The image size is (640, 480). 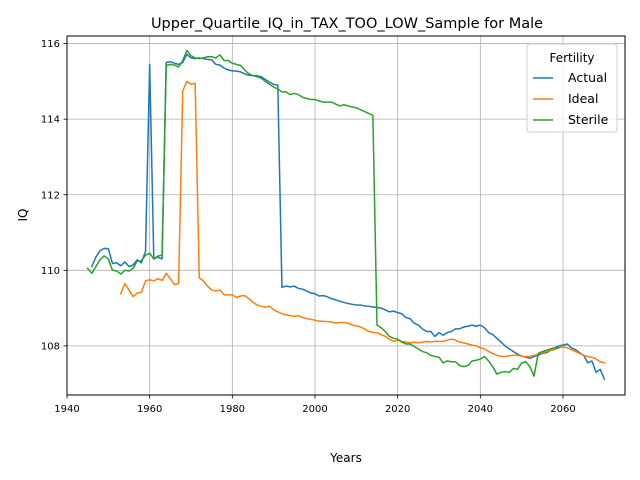 What do you see at coordinates (583, 98) in the screenshot?
I see `legend-label-ideal: Ideal` at bounding box center [583, 98].